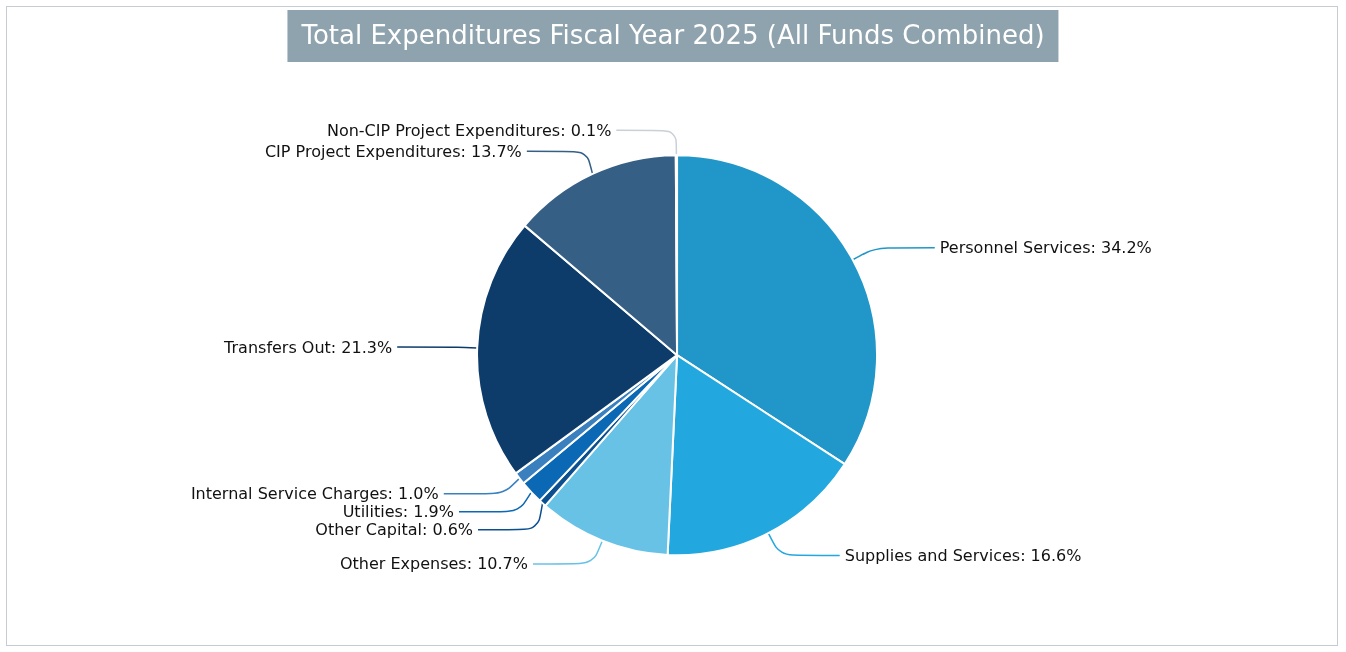 The image size is (1346, 652). I want to click on slice-label: Supplies and Services: 16.6%, so click(963, 555).